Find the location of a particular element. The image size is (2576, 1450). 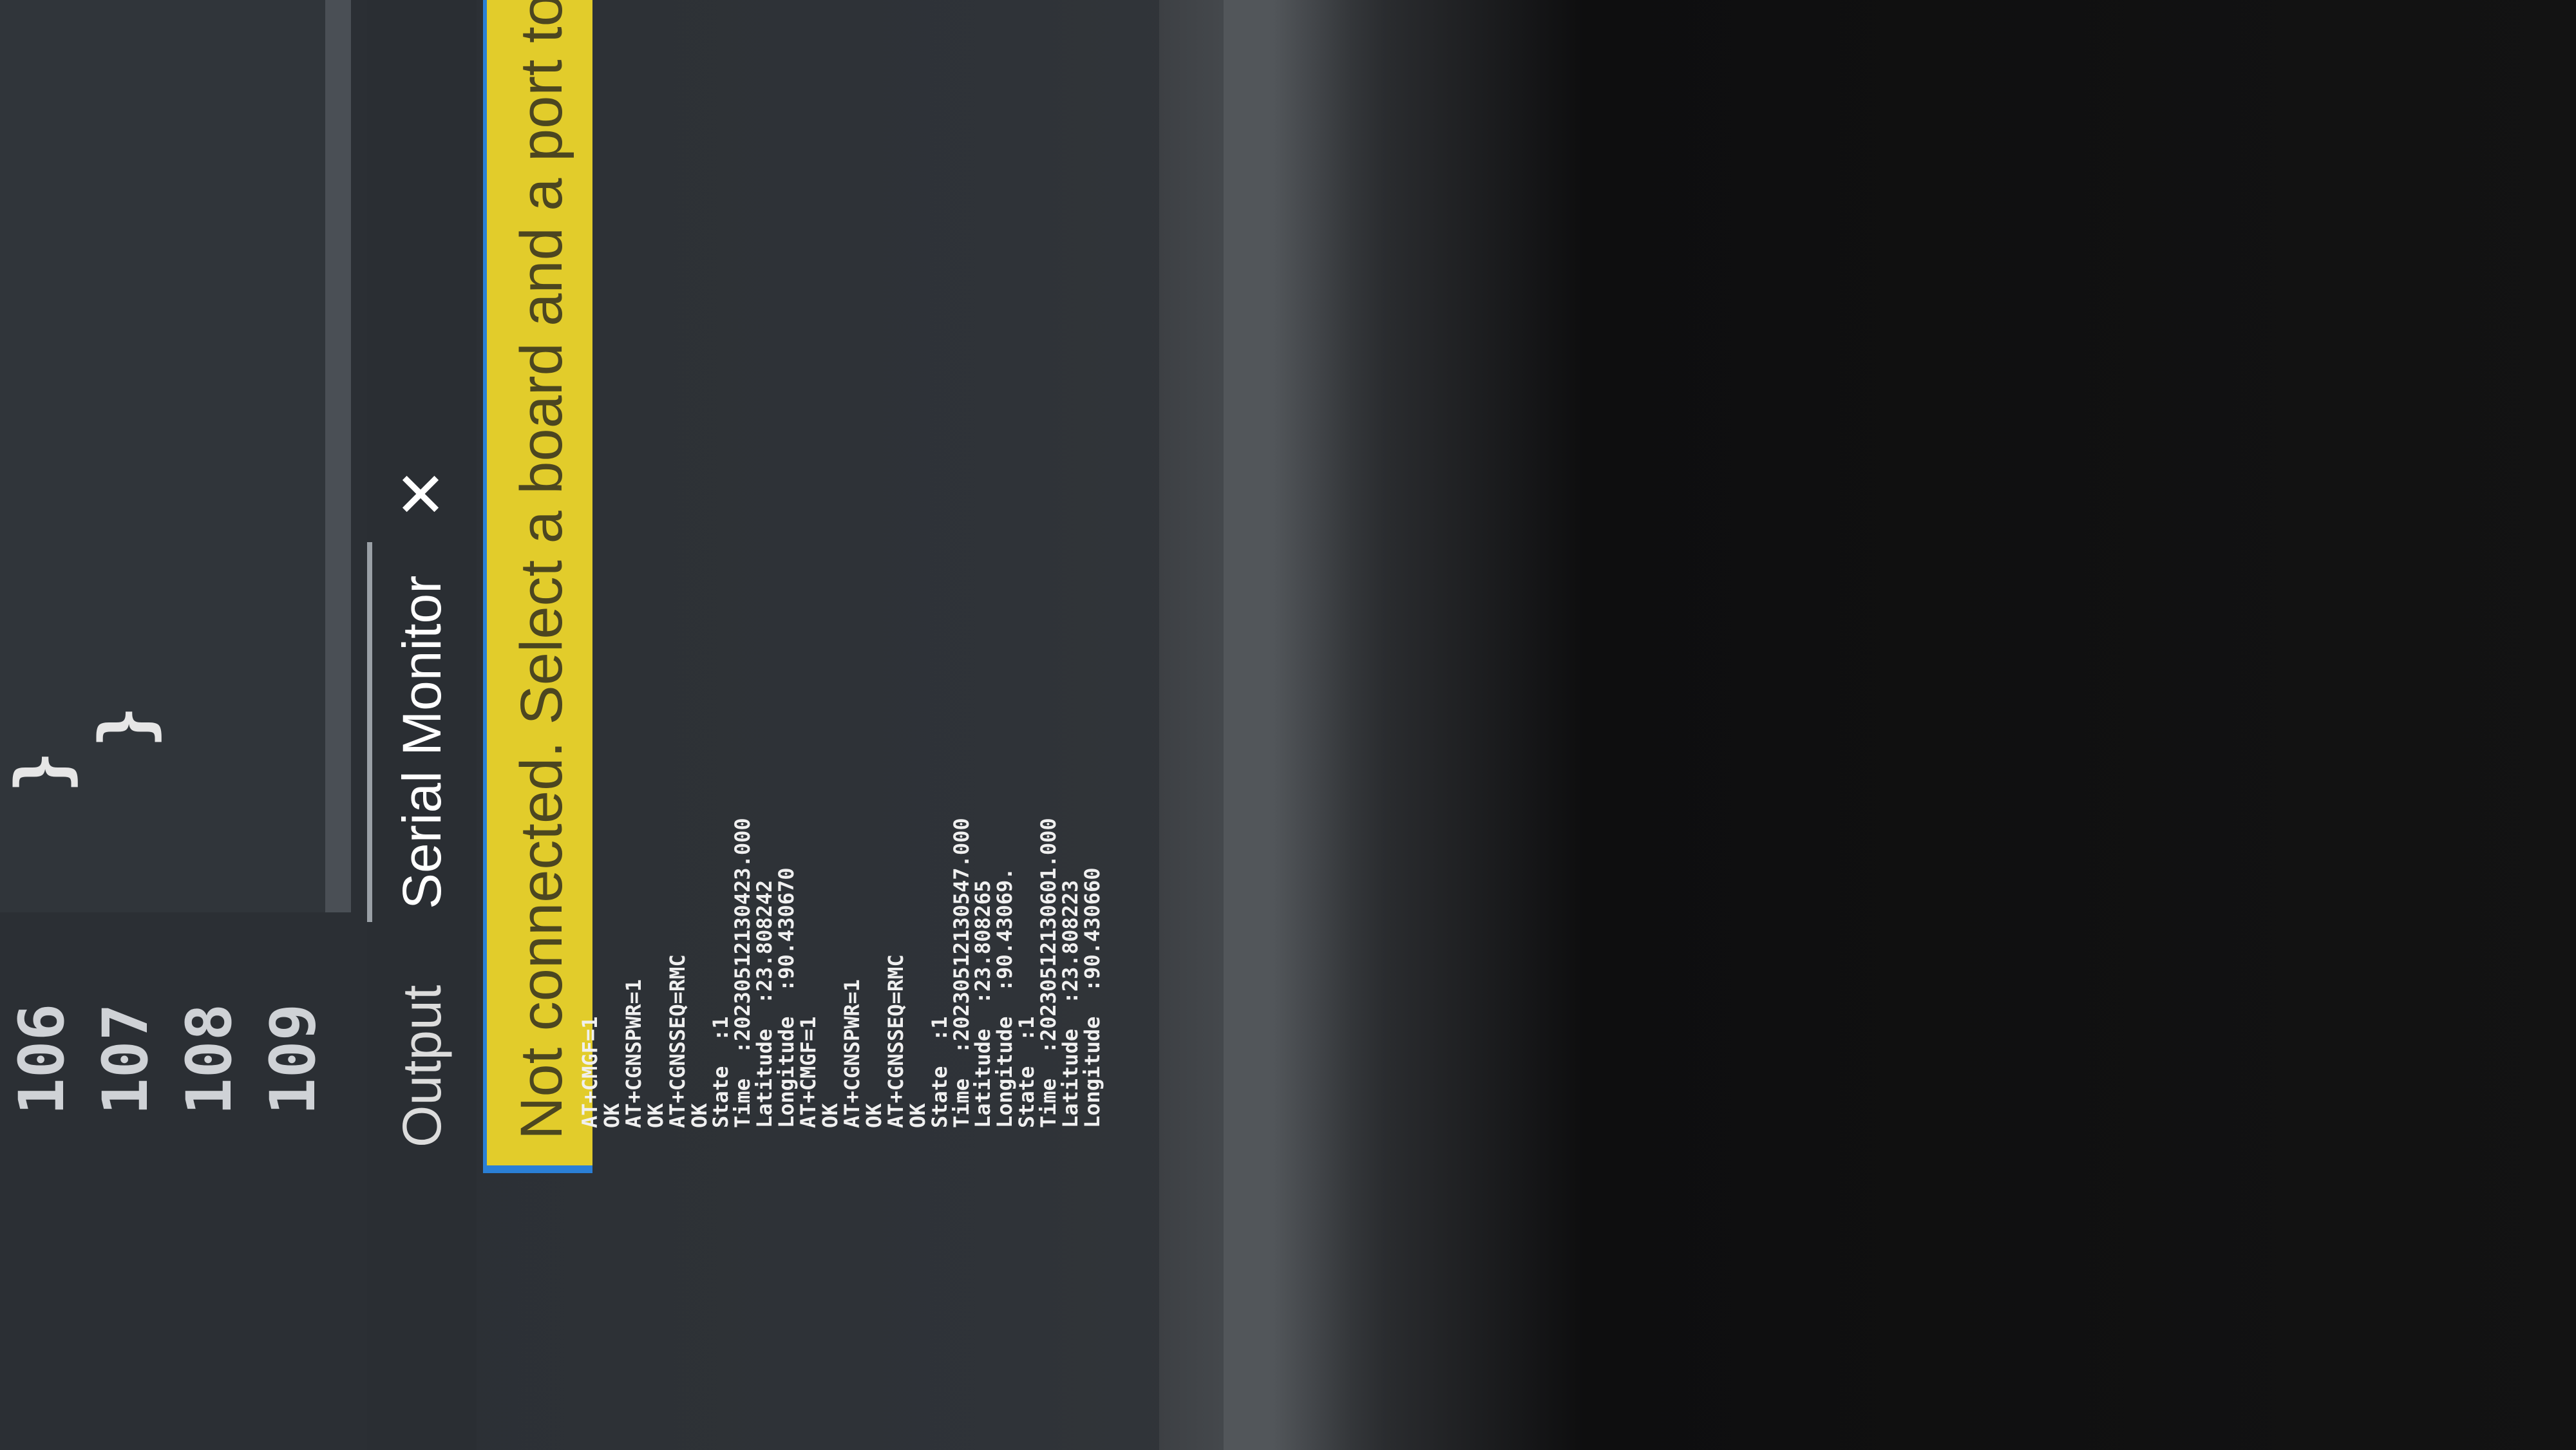

serial-line: Time :20230512130423.000 is located at coordinates (743, 973).